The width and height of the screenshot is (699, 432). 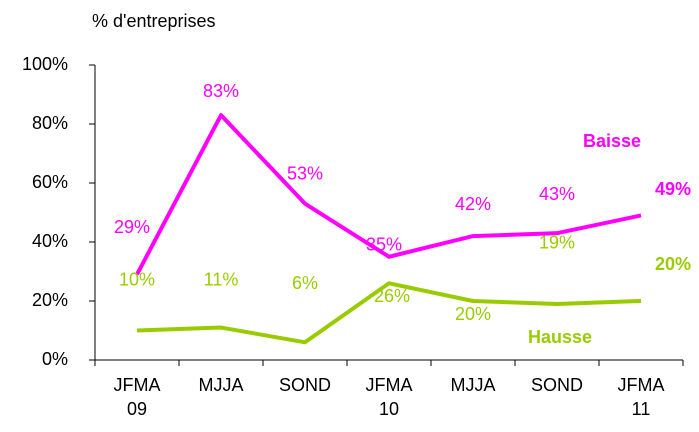 What do you see at coordinates (673, 189) in the screenshot?
I see `data-label: 49%` at bounding box center [673, 189].